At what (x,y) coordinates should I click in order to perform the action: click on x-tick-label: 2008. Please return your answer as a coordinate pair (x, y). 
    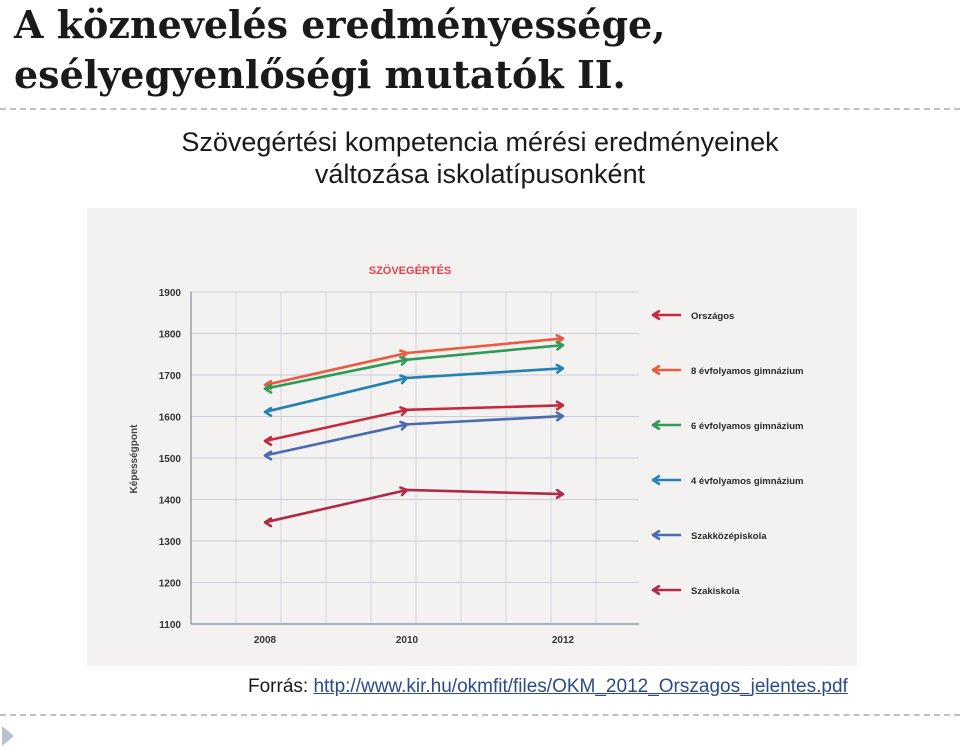
    Looking at the image, I should click on (265, 640).